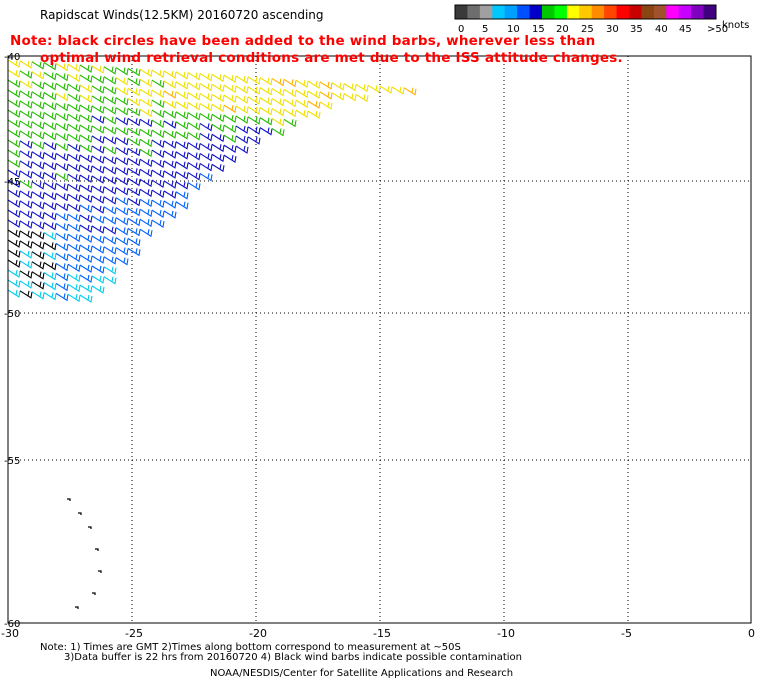  Describe the element at coordinates (626, 633) in the screenshot. I see `longitude-label: -5` at that location.